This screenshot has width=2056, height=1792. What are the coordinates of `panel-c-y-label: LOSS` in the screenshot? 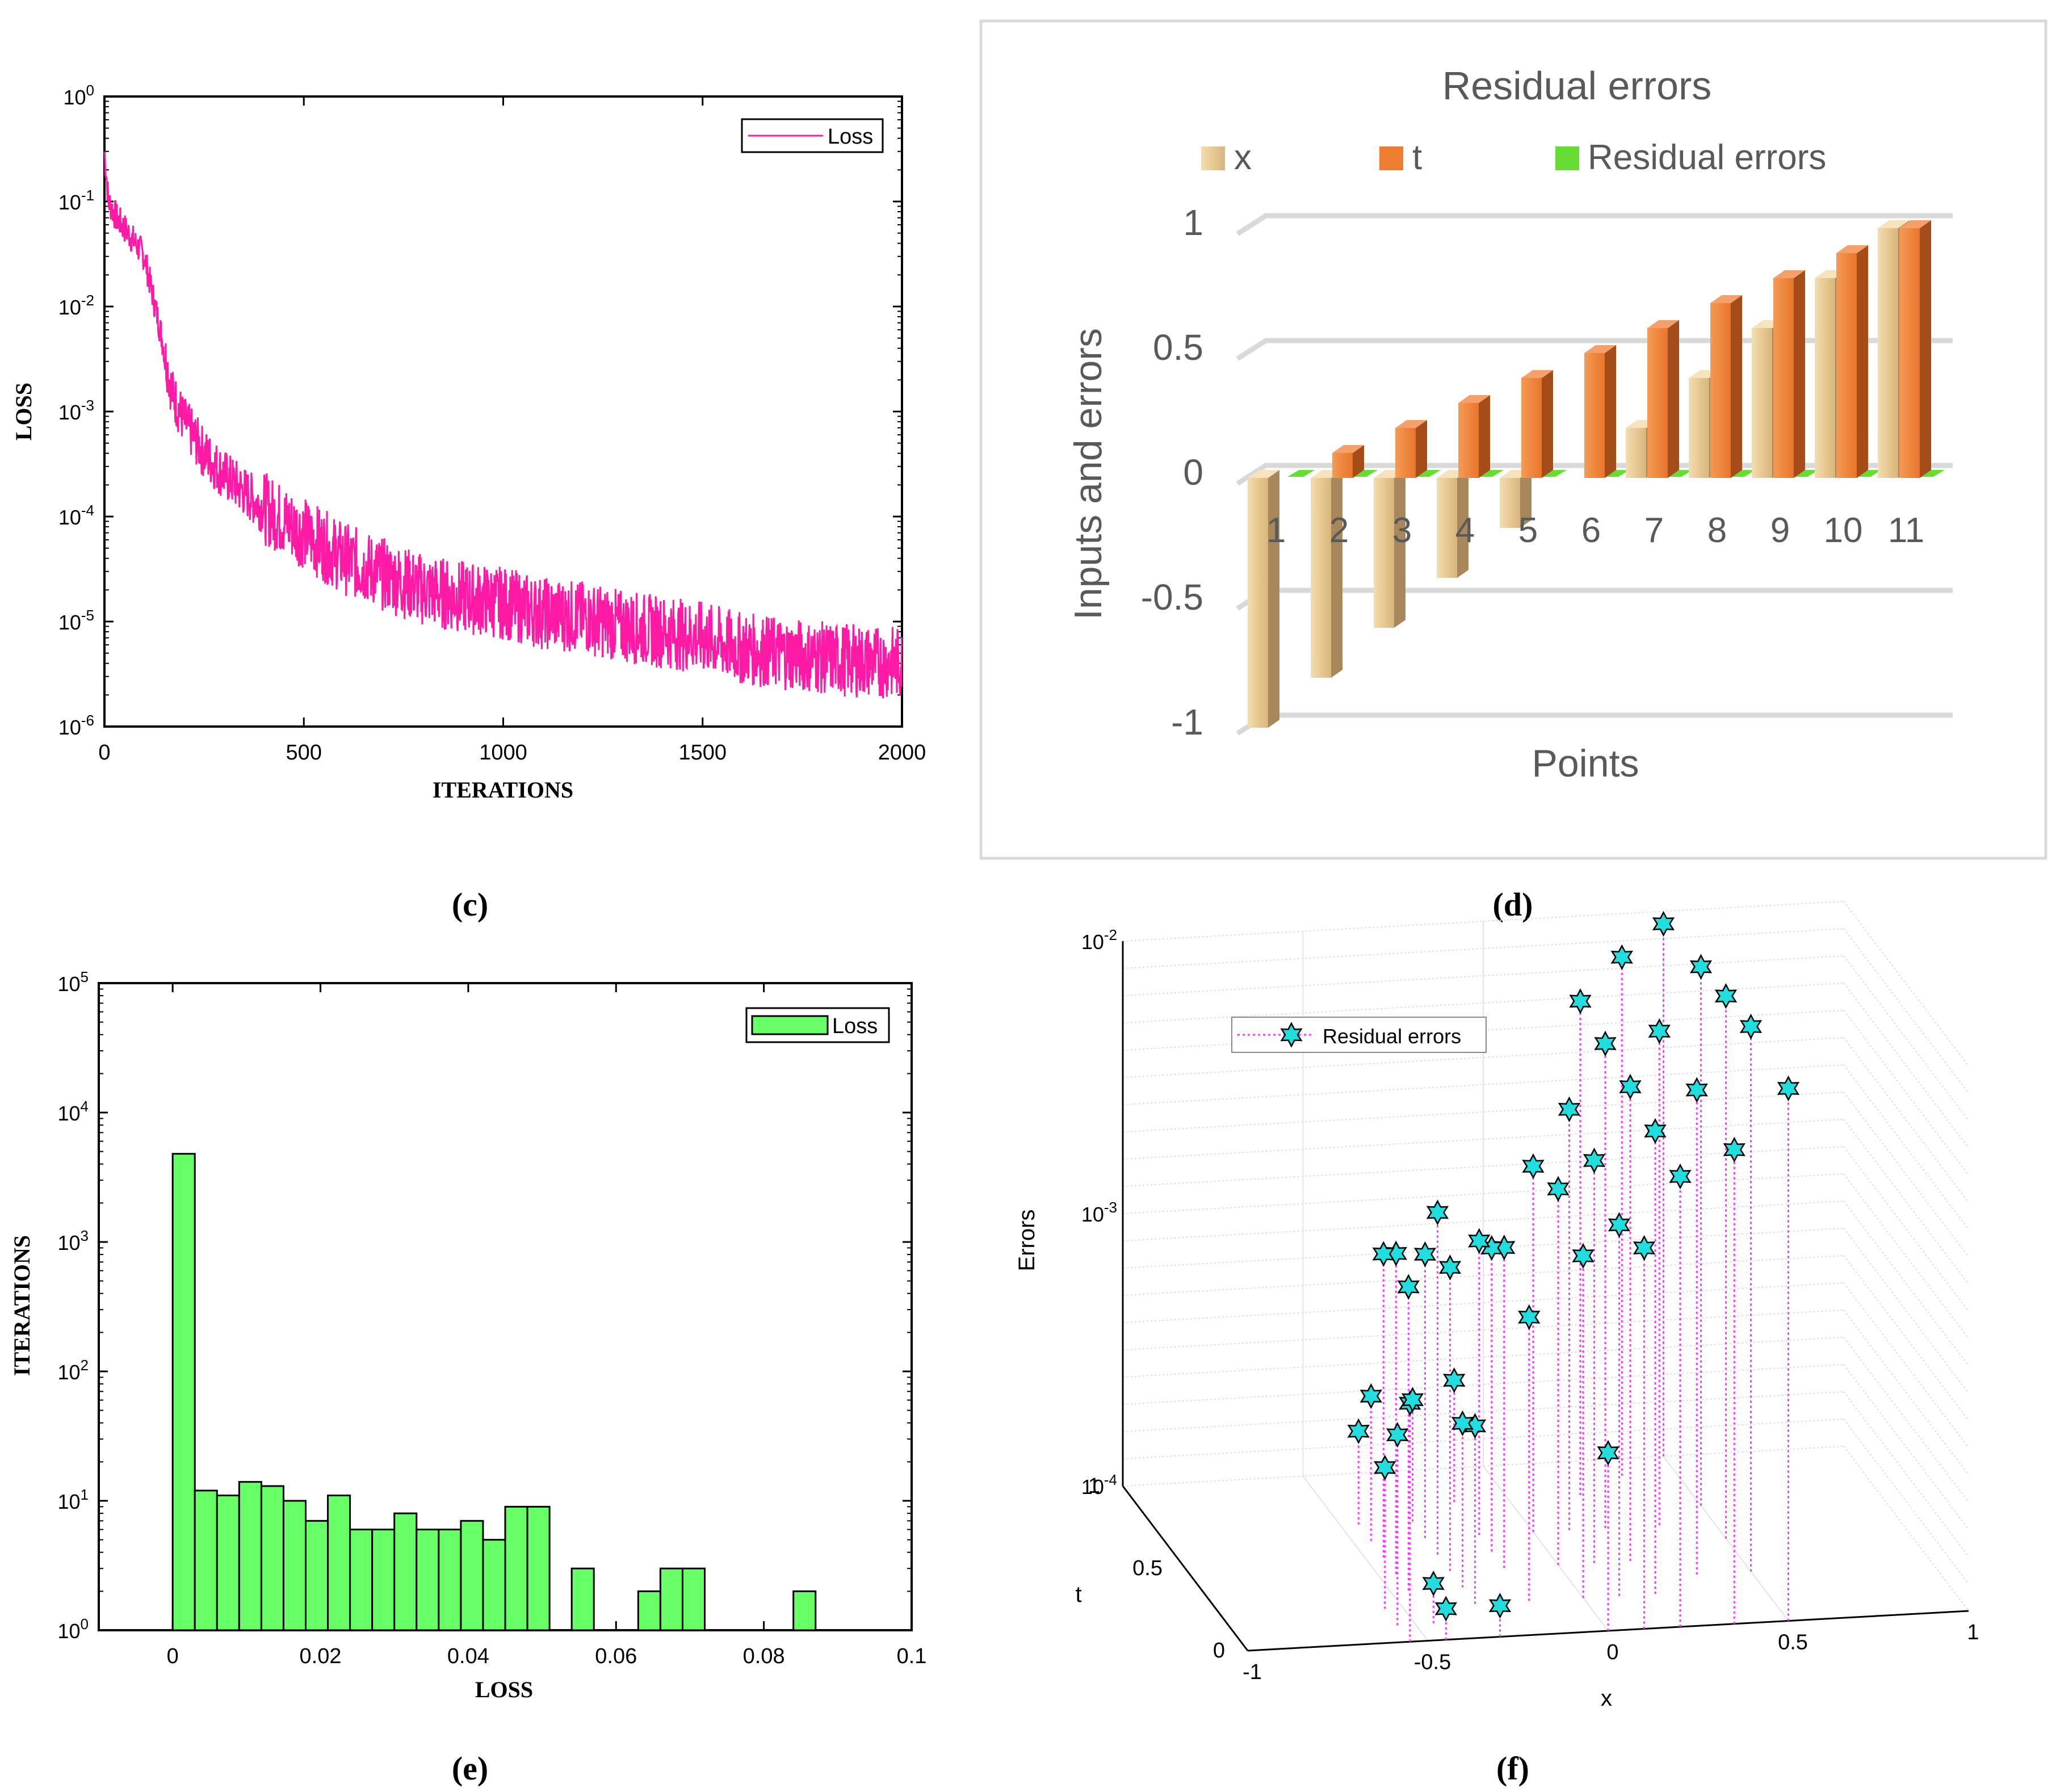 It's located at (23, 411).